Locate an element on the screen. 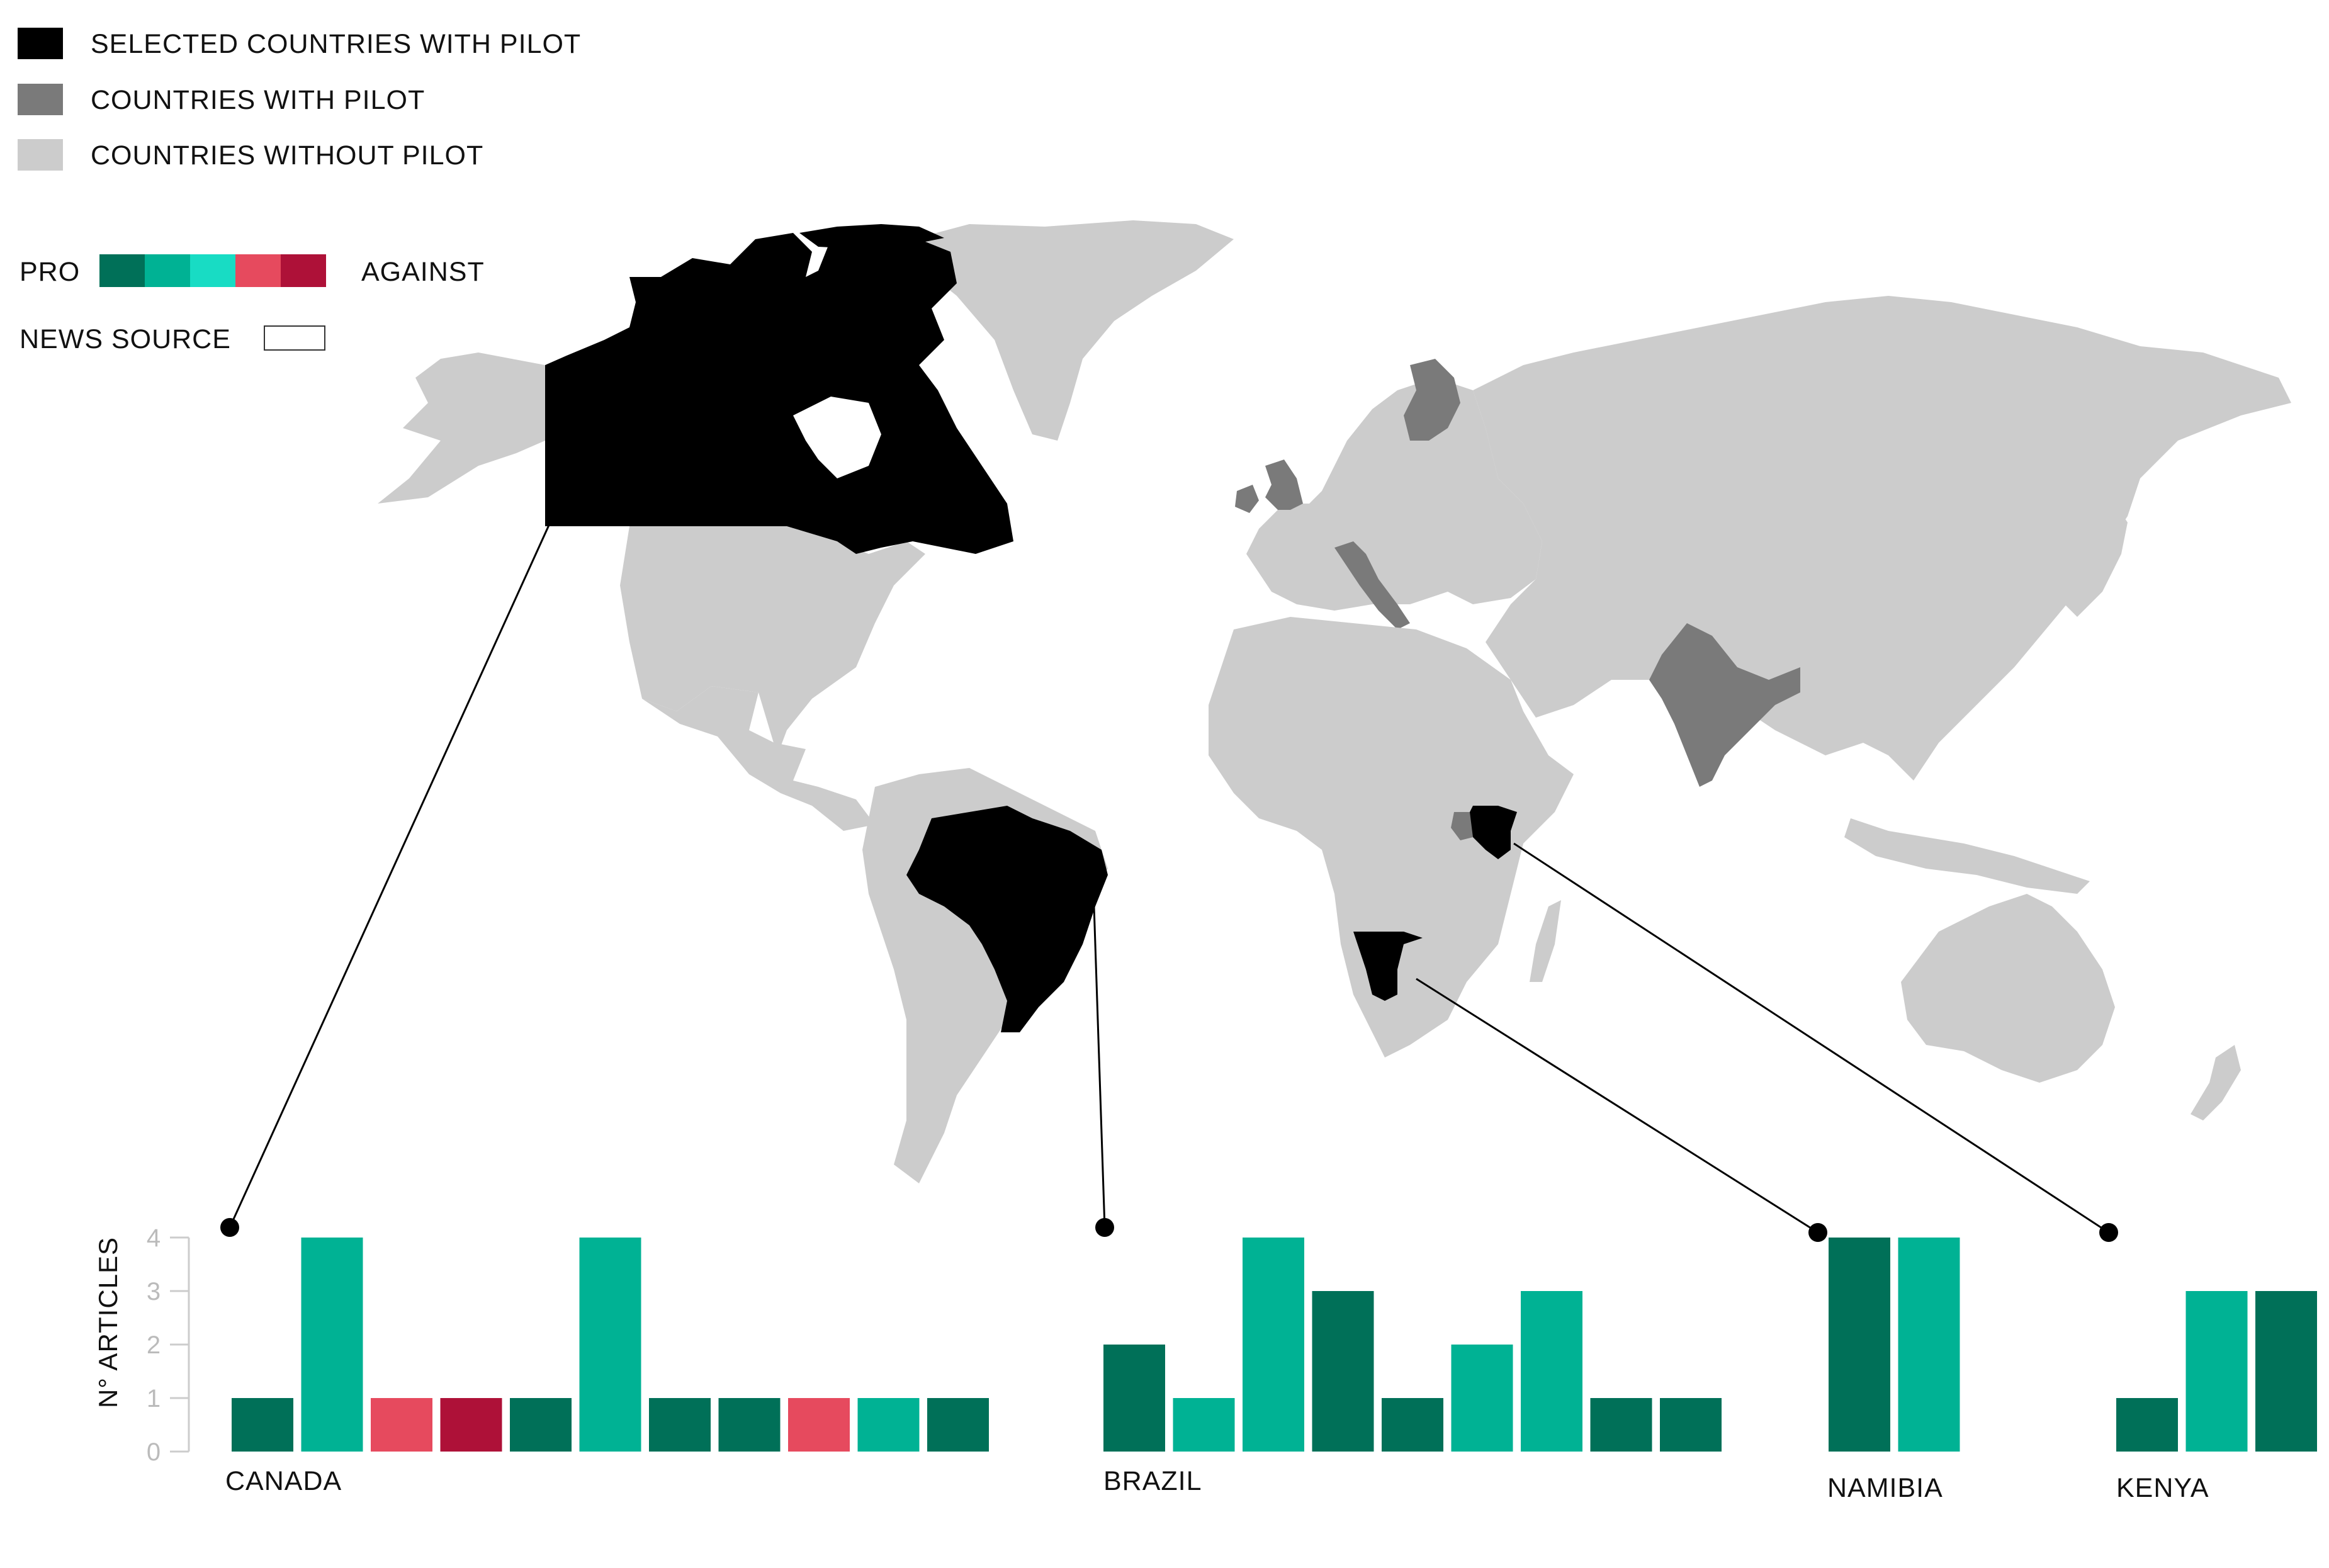 The width and height of the screenshot is (2329, 1568). map-uk is located at coordinates (1284, 485).